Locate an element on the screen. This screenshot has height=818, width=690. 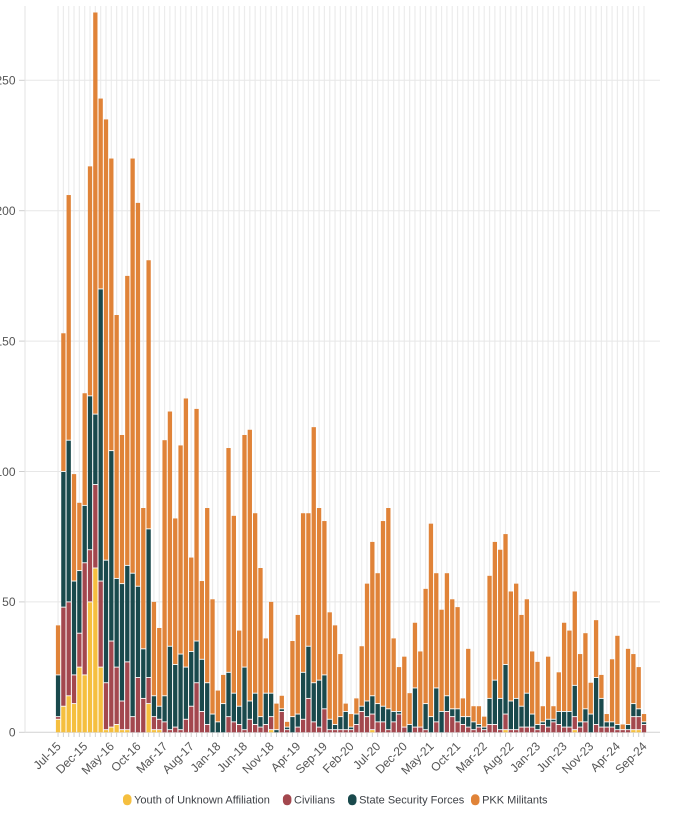
svg-text: Civilians is located at coordinates (314, 801).